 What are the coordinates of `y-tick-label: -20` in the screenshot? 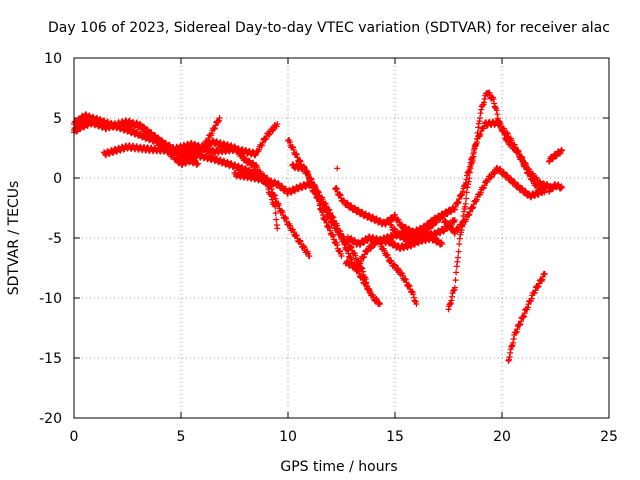 It's located at (50, 419).